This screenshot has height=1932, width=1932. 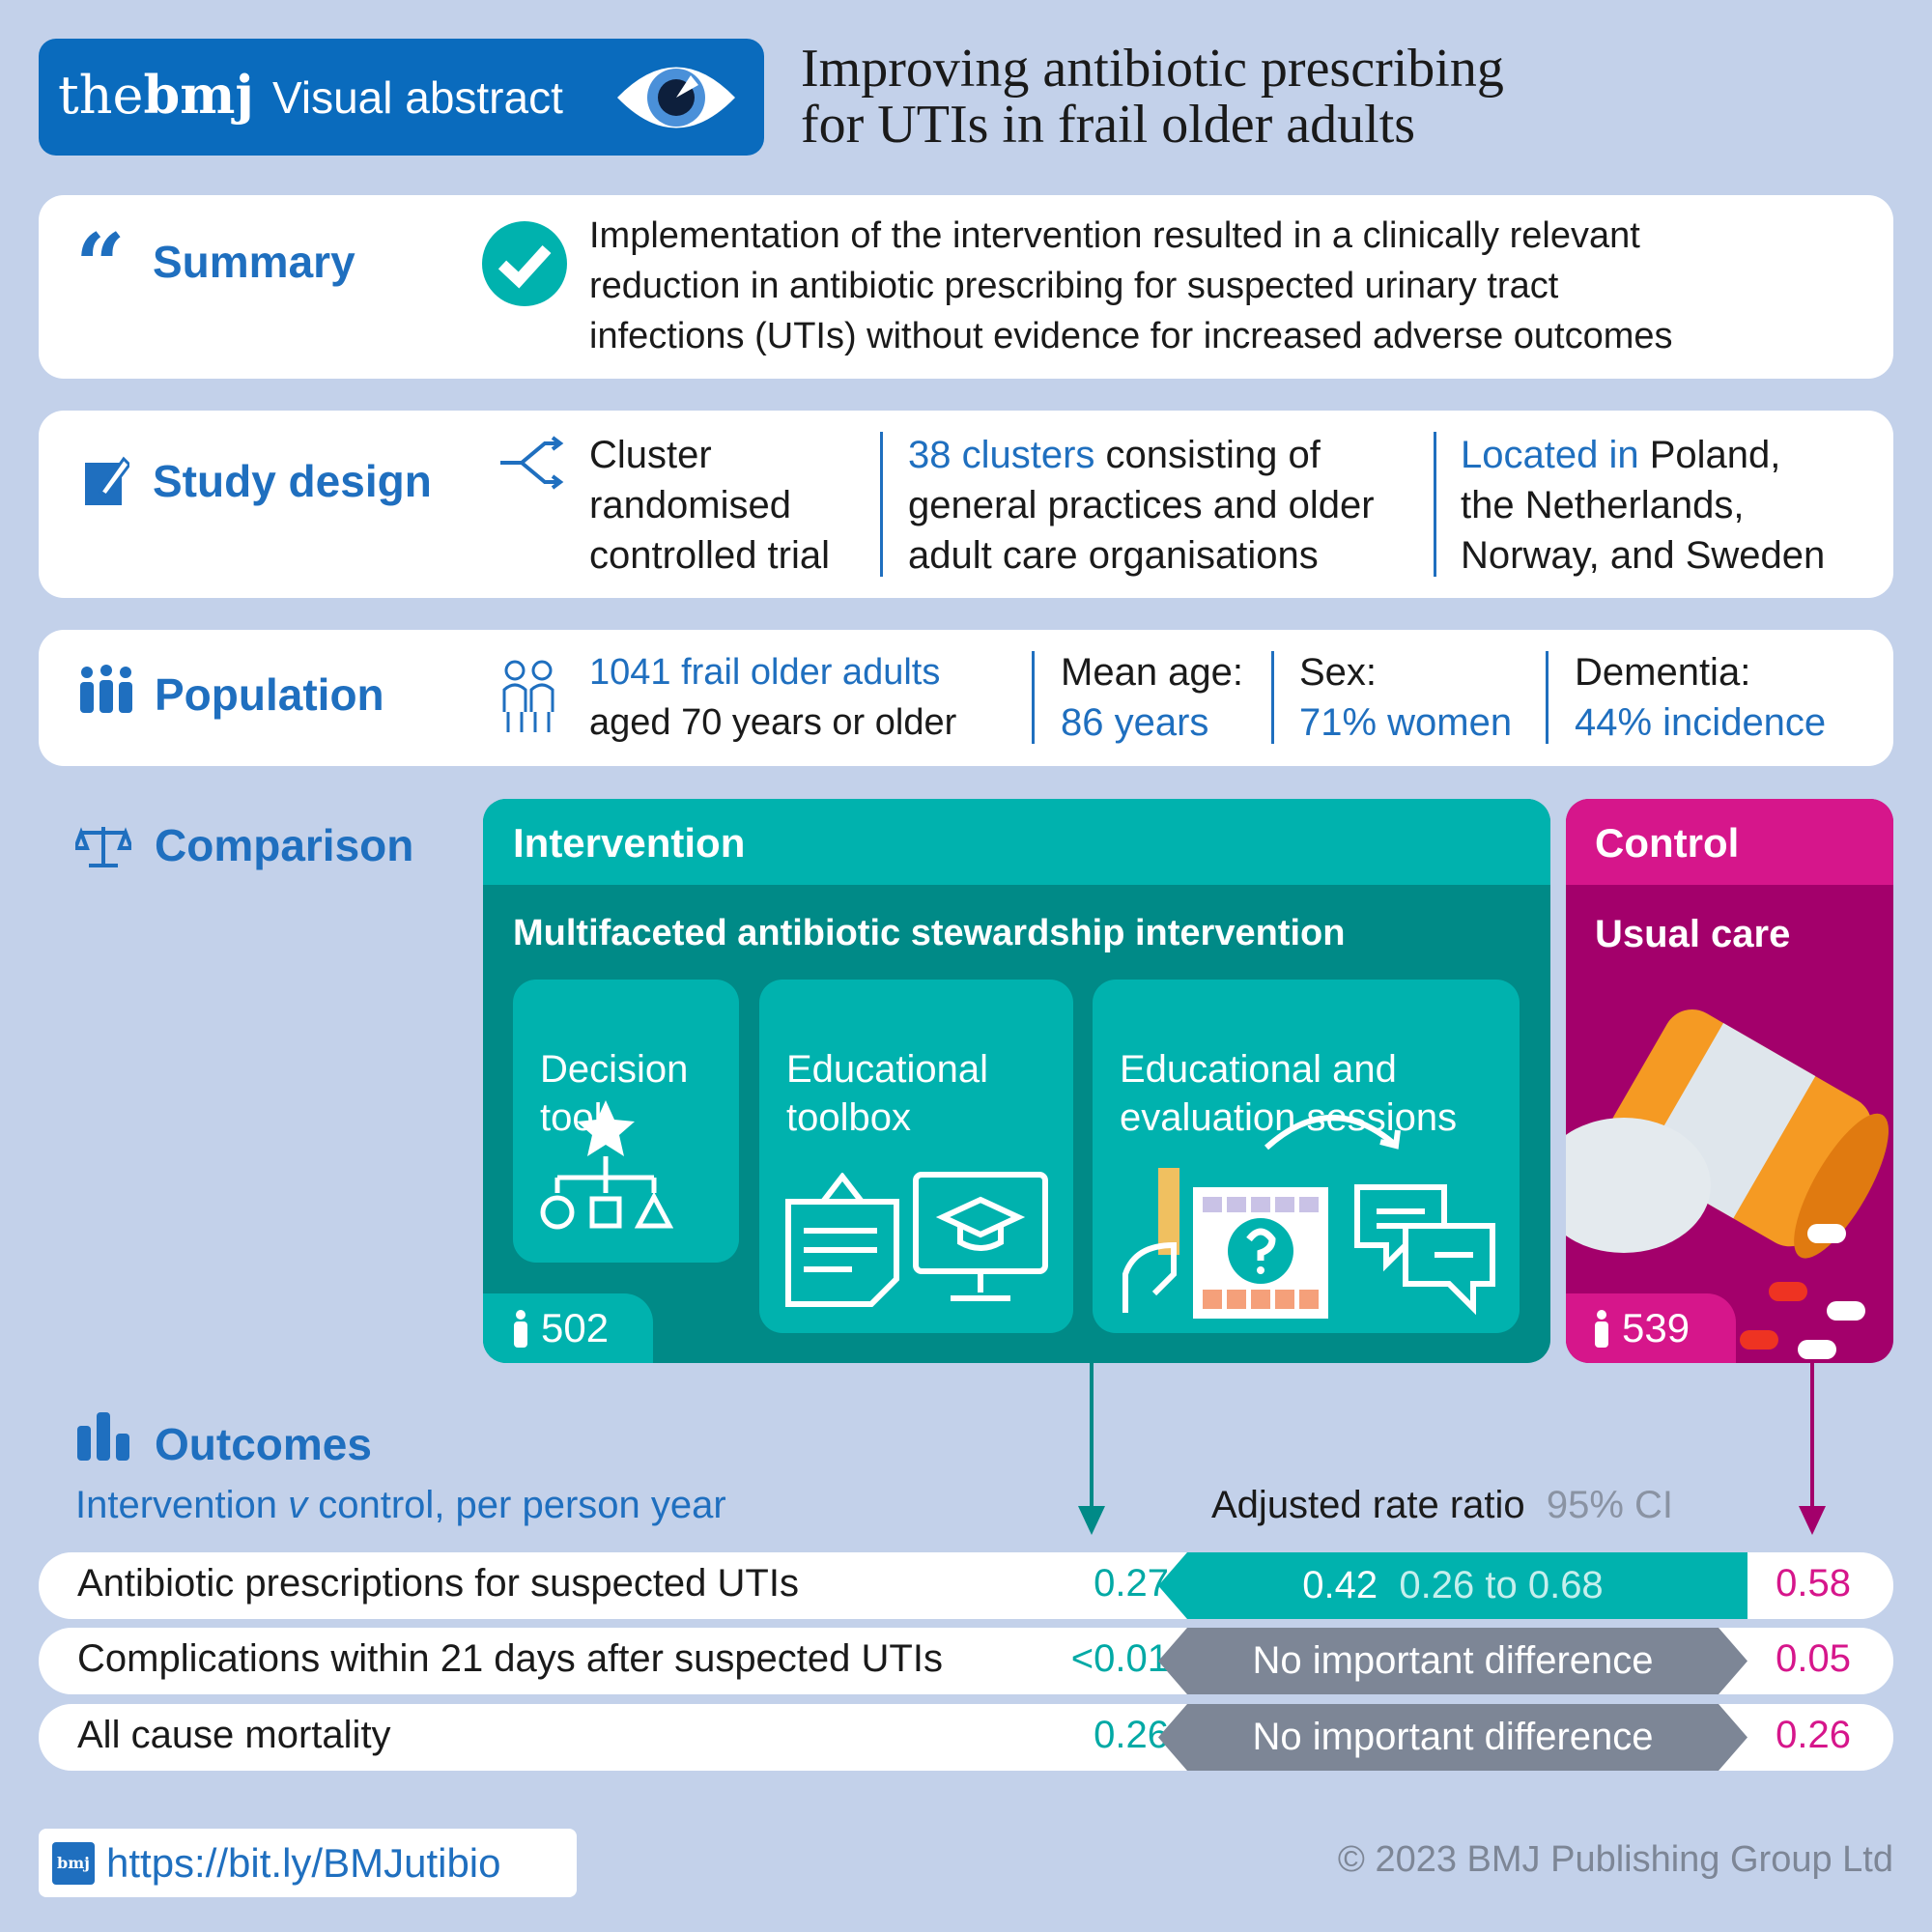 What do you see at coordinates (1406, 697) in the screenshot?
I see `sex: Sex: 71% women` at bounding box center [1406, 697].